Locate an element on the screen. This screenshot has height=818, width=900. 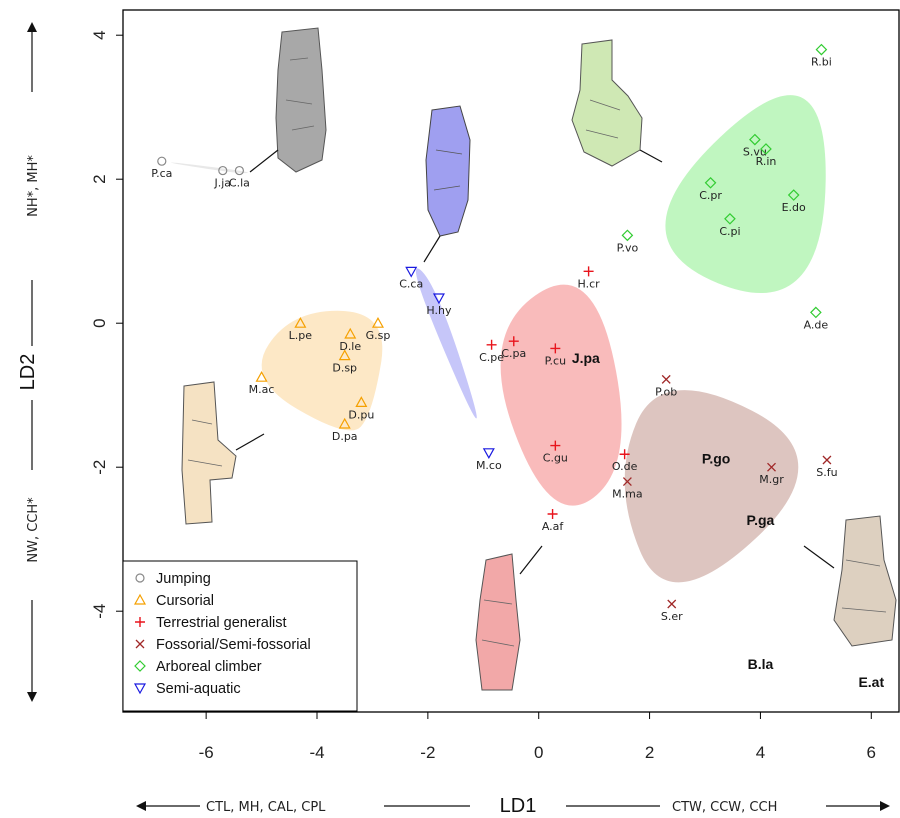
bold-annotations: J.pa P.go P.ga B.la E.at is located at coordinates (728, 520).